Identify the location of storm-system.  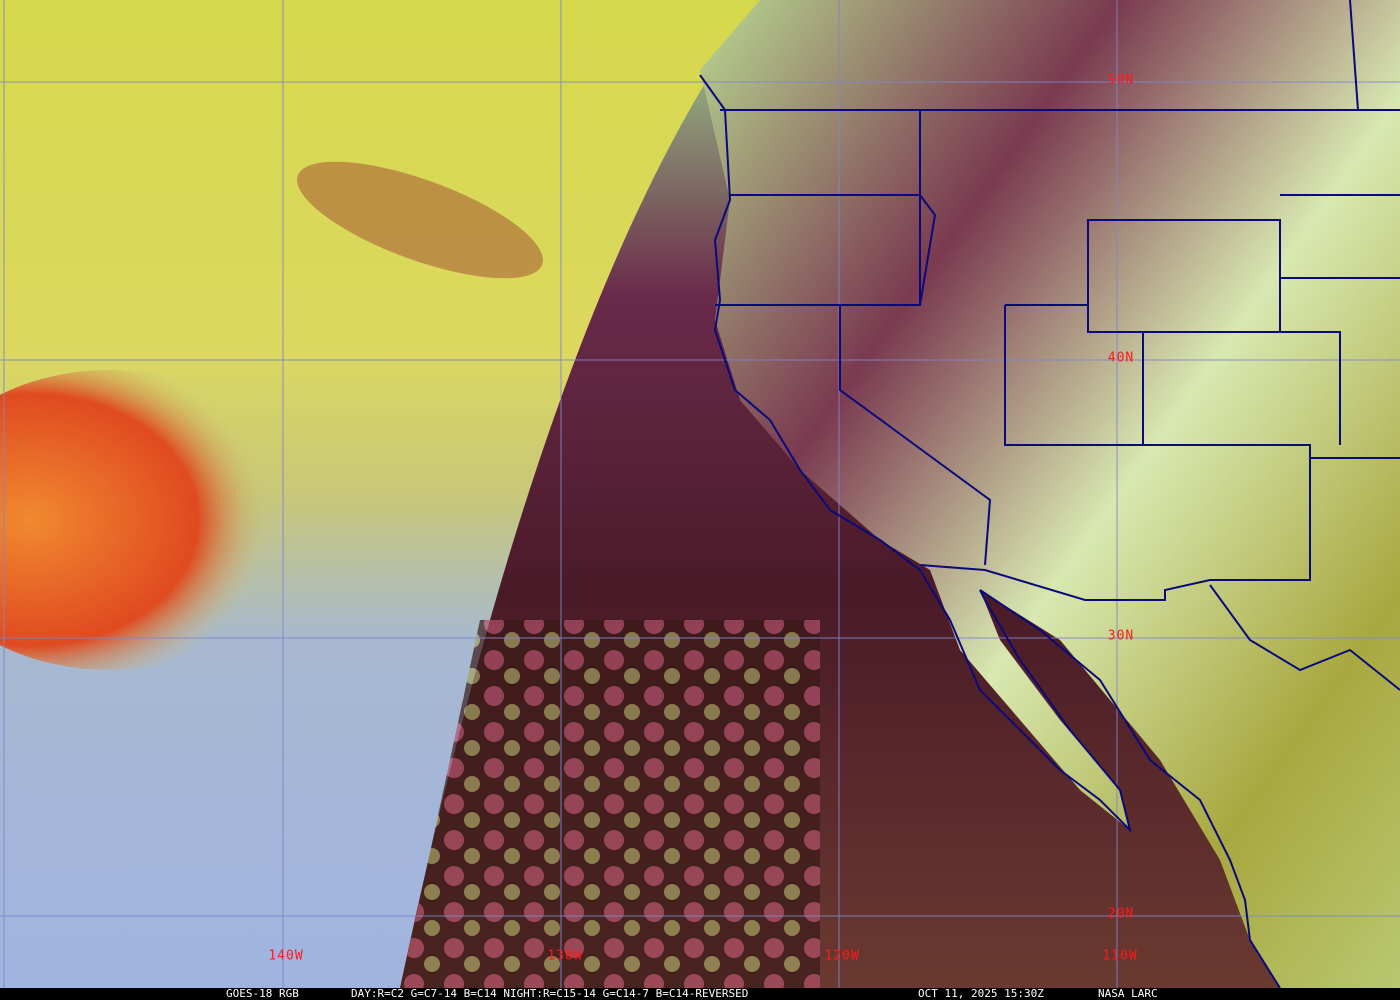
(155, 520).